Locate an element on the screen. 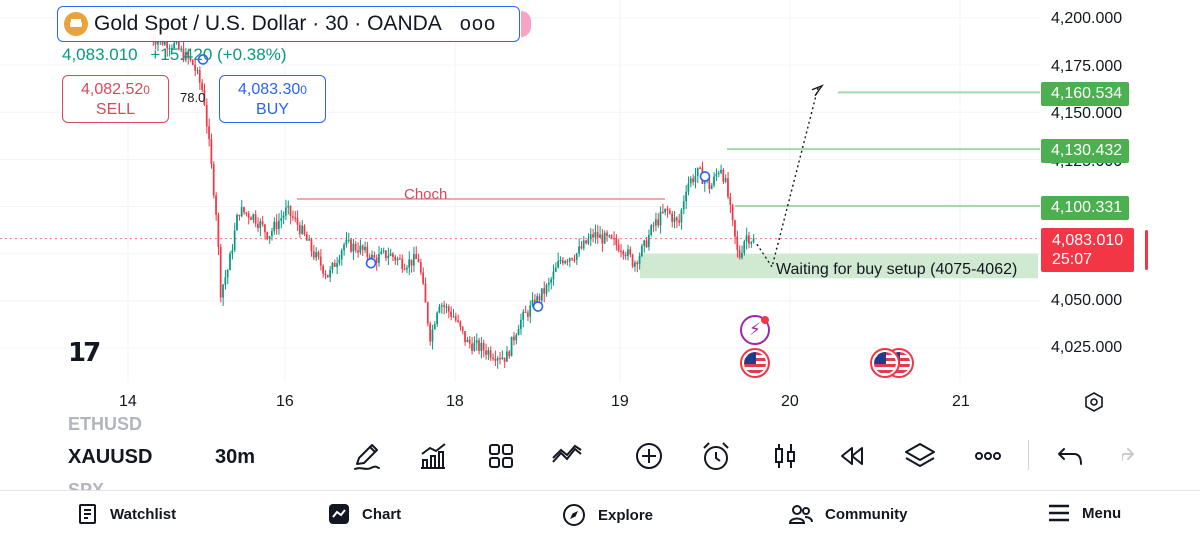 Image resolution: width=1200 pixels, height=540 pixels. interval-selector: 30m is located at coordinates (235, 457).